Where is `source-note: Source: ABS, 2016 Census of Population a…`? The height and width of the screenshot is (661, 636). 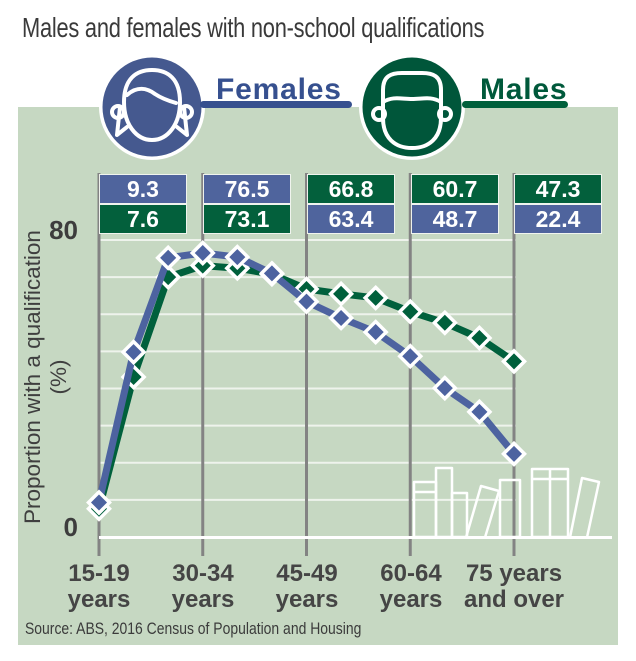
source-note: Source: ABS, 2016 Census of Population a… is located at coordinates (193, 628).